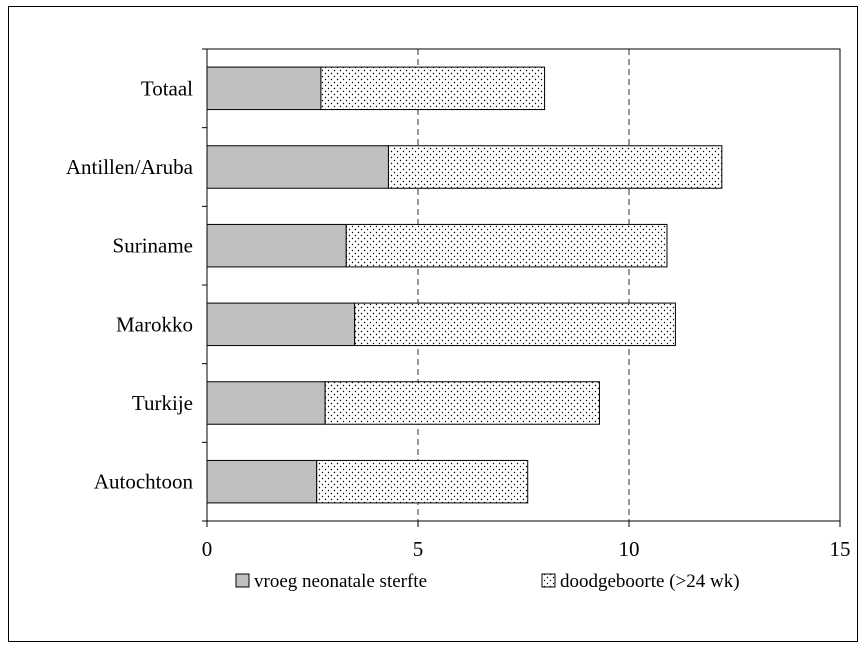  Describe the element at coordinates (840, 549) in the screenshot. I see `x-tick-label: 15` at that location.